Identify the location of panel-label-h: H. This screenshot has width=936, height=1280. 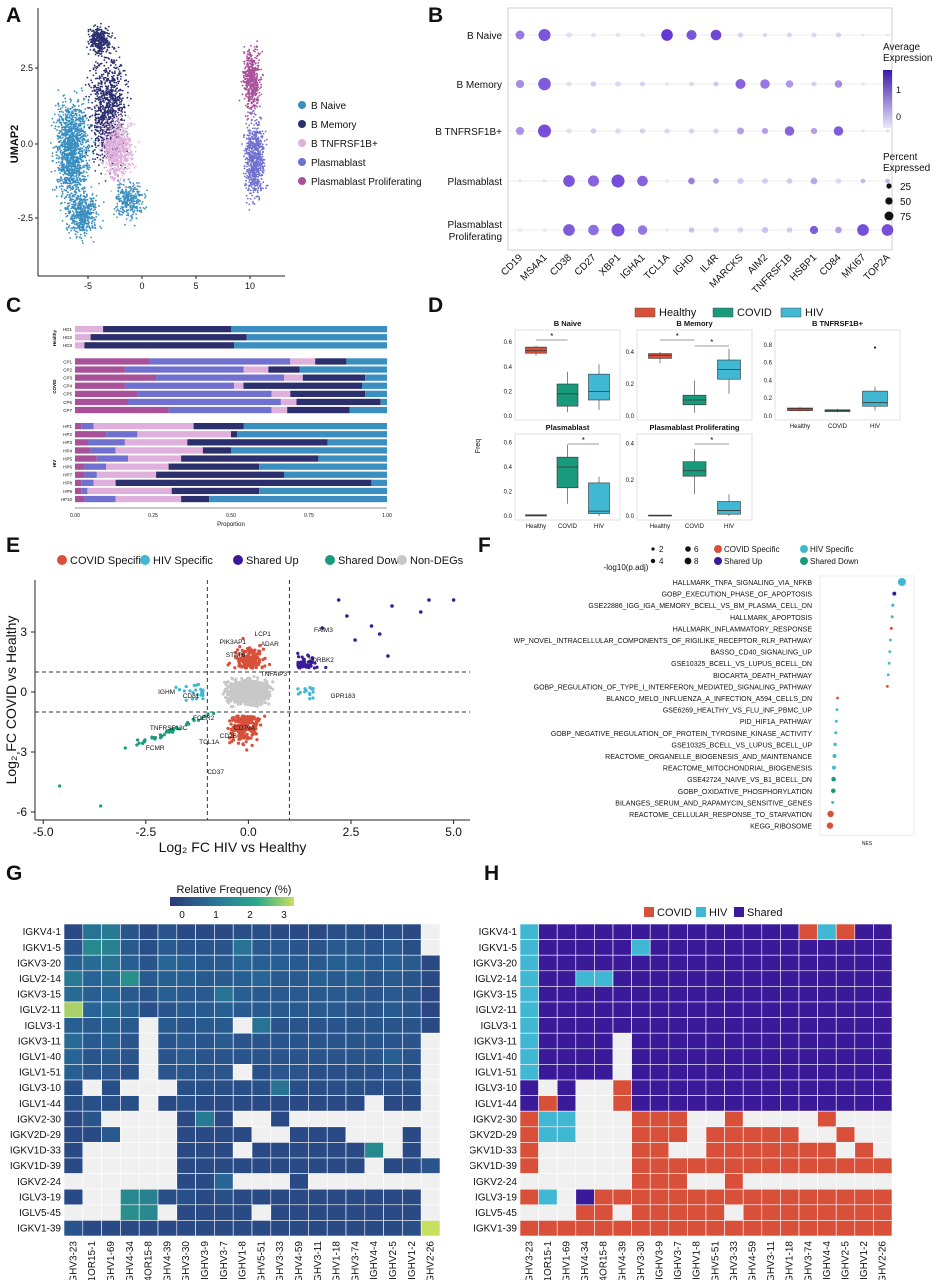
(492, 873).